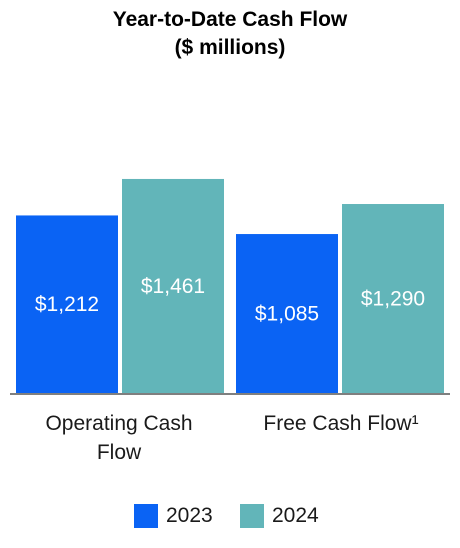  I want to click on chart-title-line-2: ($ millions), so click(230, 47).